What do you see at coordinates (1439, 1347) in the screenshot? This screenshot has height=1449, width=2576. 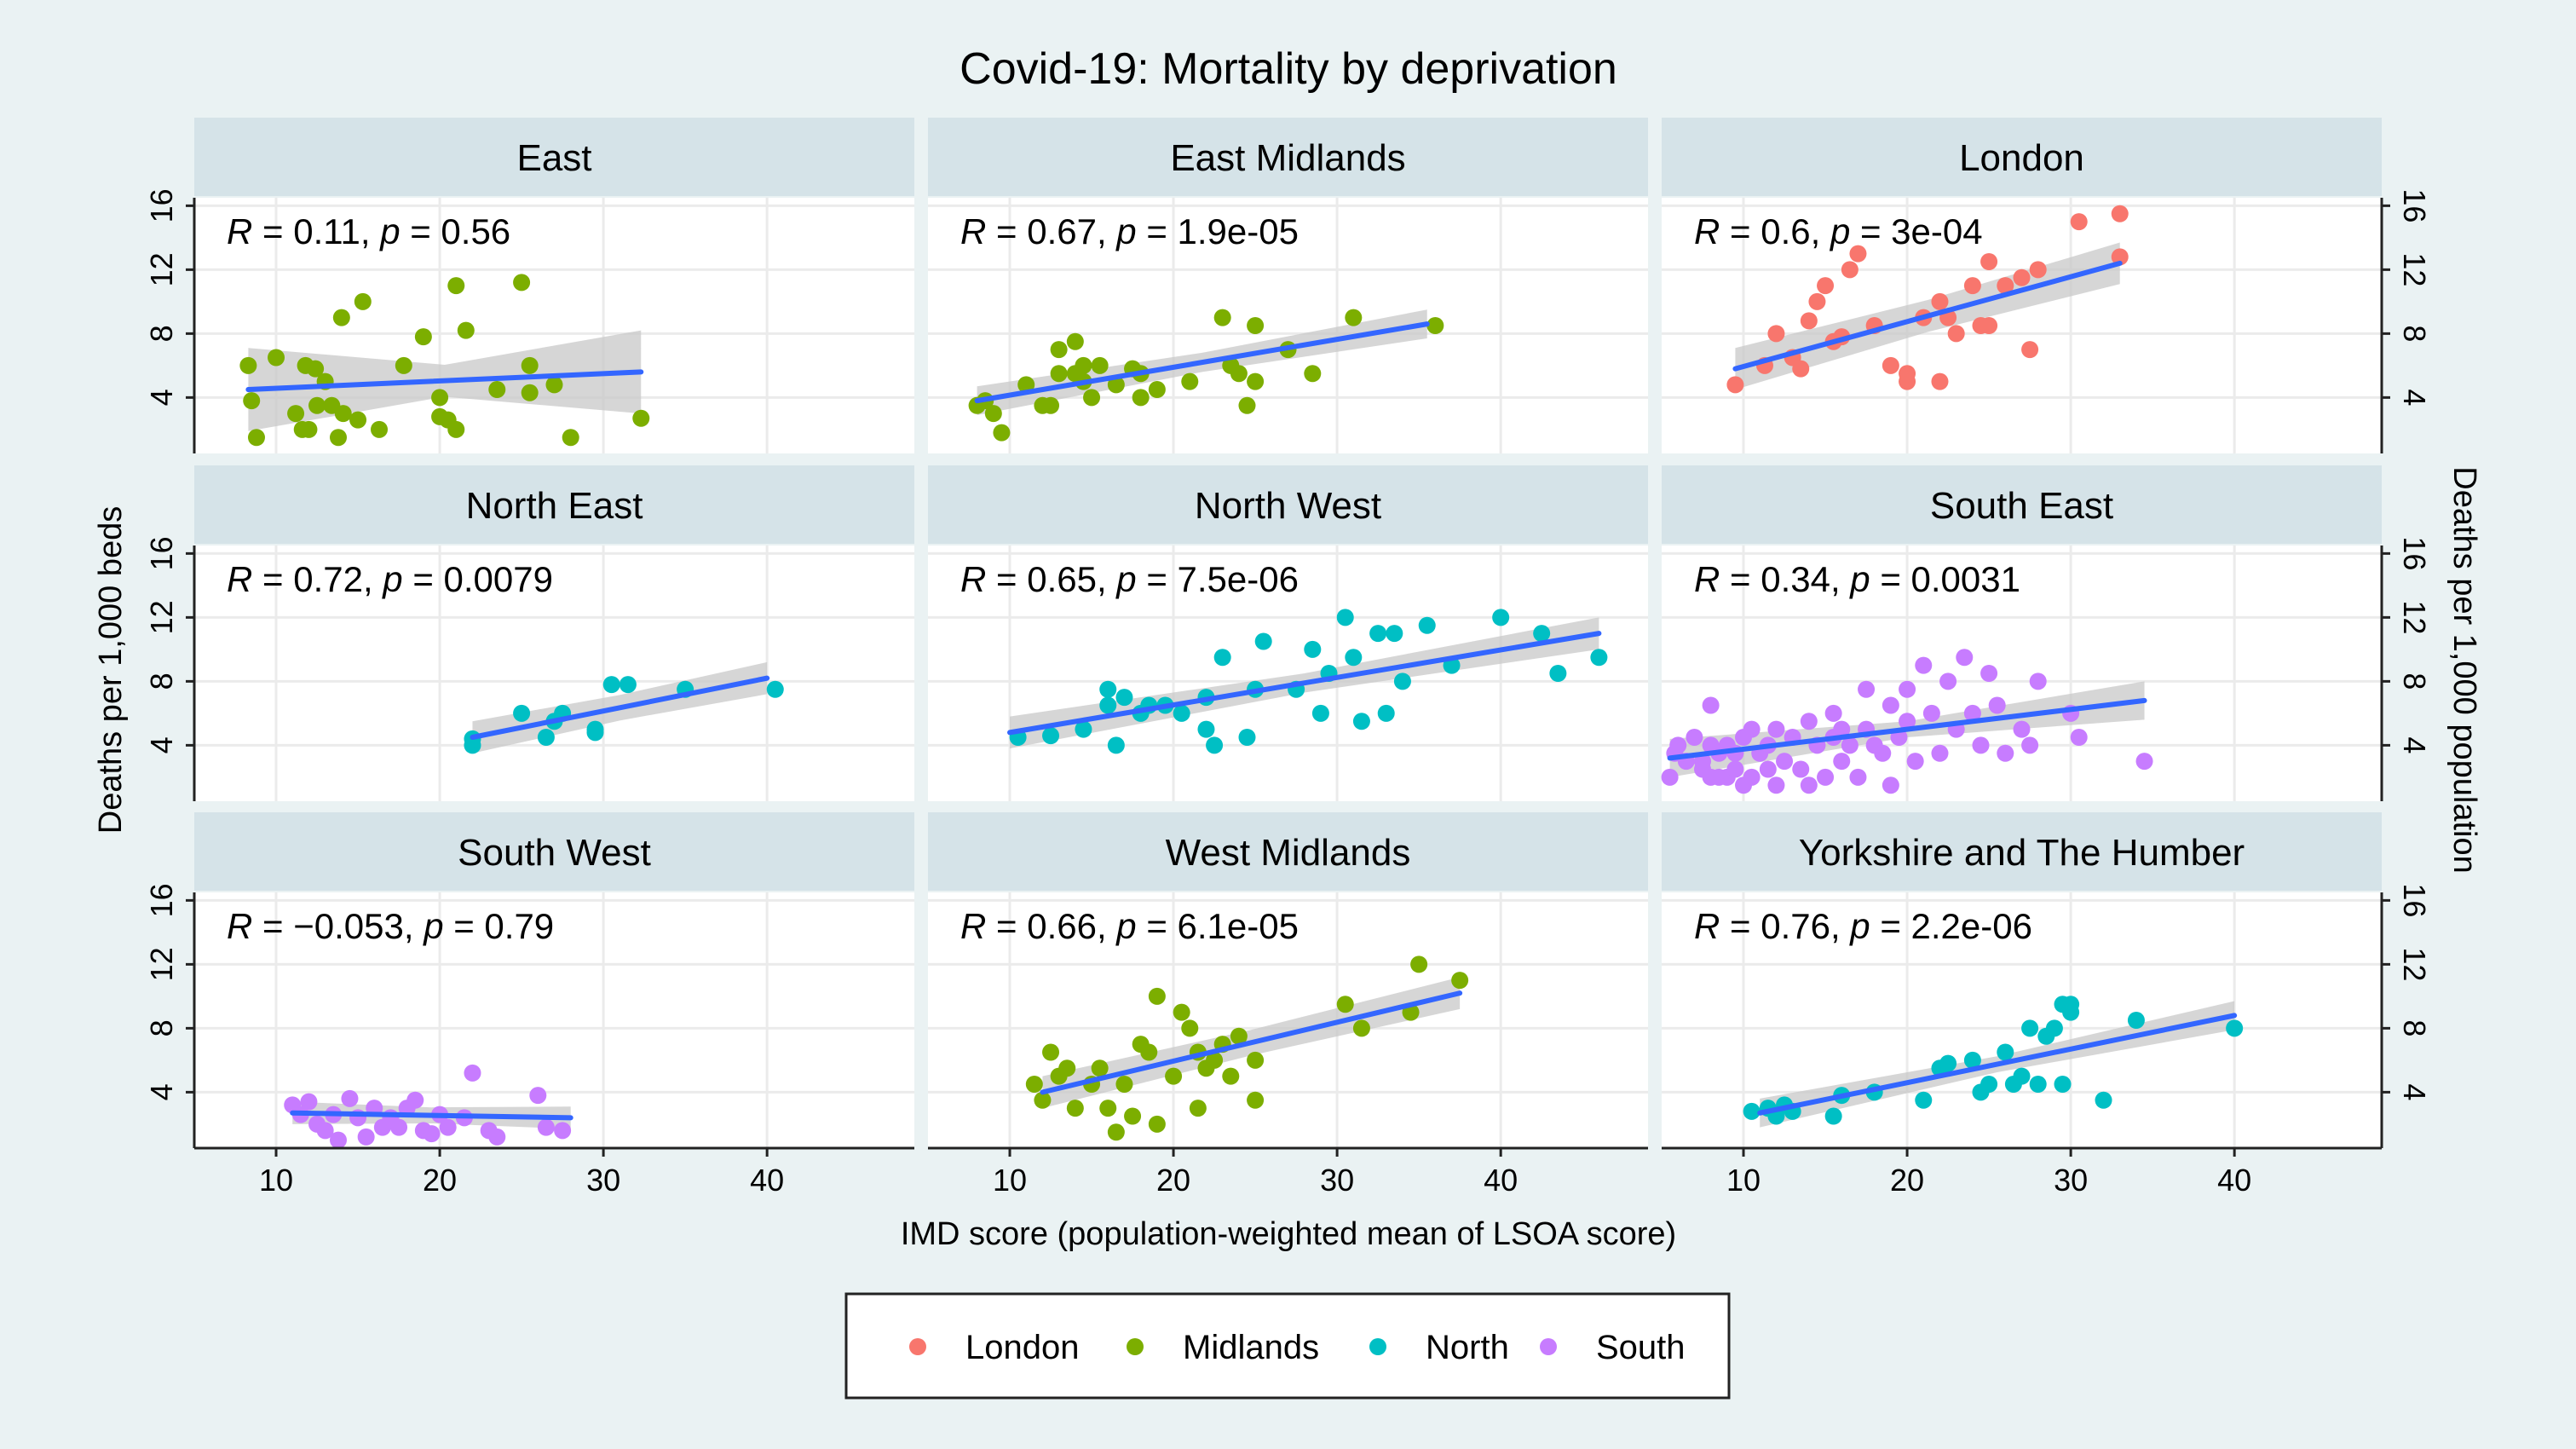 I see `legend-item-north: North` at bounding box center [1439, 1347].